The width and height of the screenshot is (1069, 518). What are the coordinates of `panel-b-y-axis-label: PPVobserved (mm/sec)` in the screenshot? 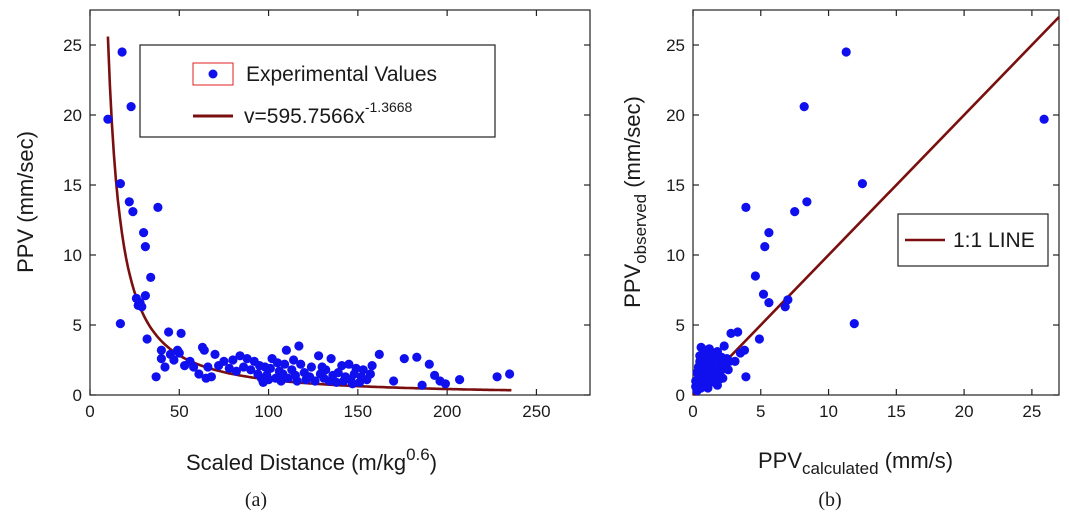 It's located at (635, 202).